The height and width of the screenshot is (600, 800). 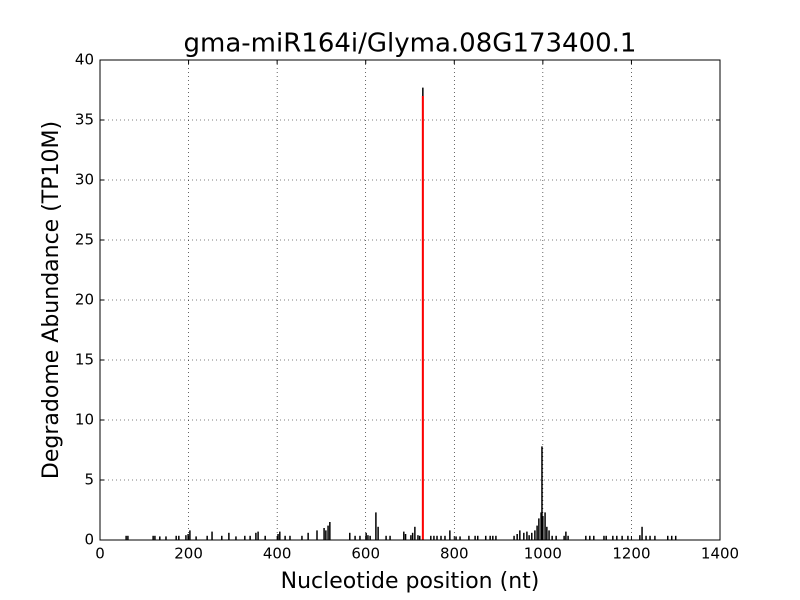 I want to click on x-tick-label: 1200, so click(x=631, y=554).